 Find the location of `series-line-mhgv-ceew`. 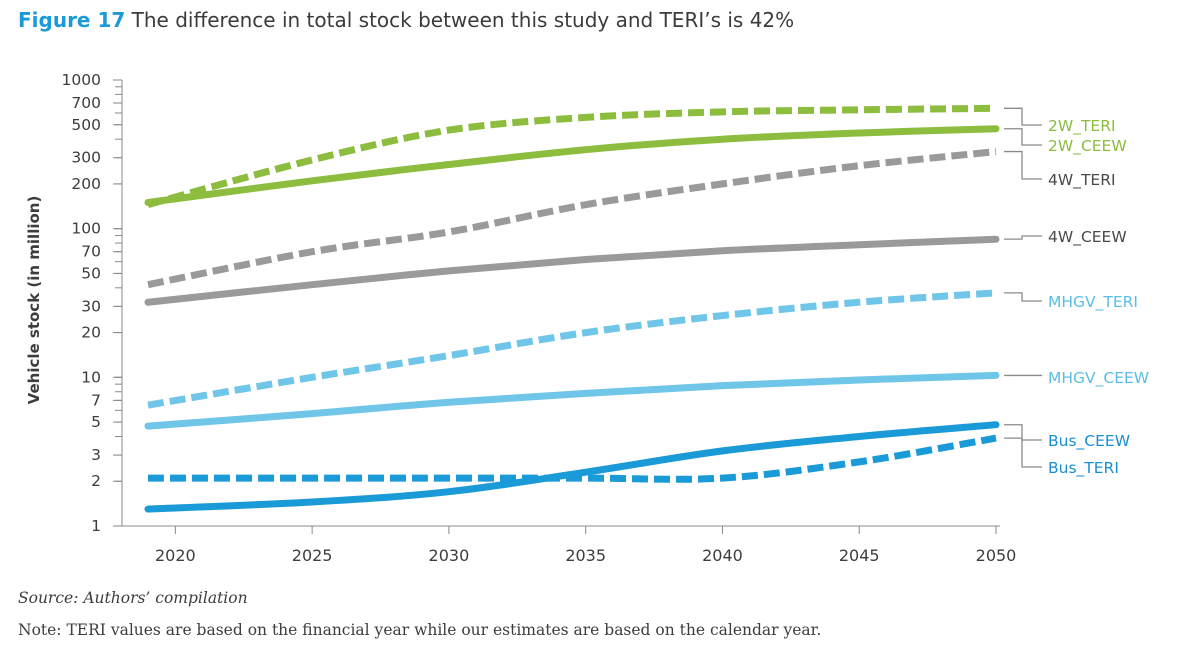

series-line-mhgv-ceew is located at coordinates (572, 400).